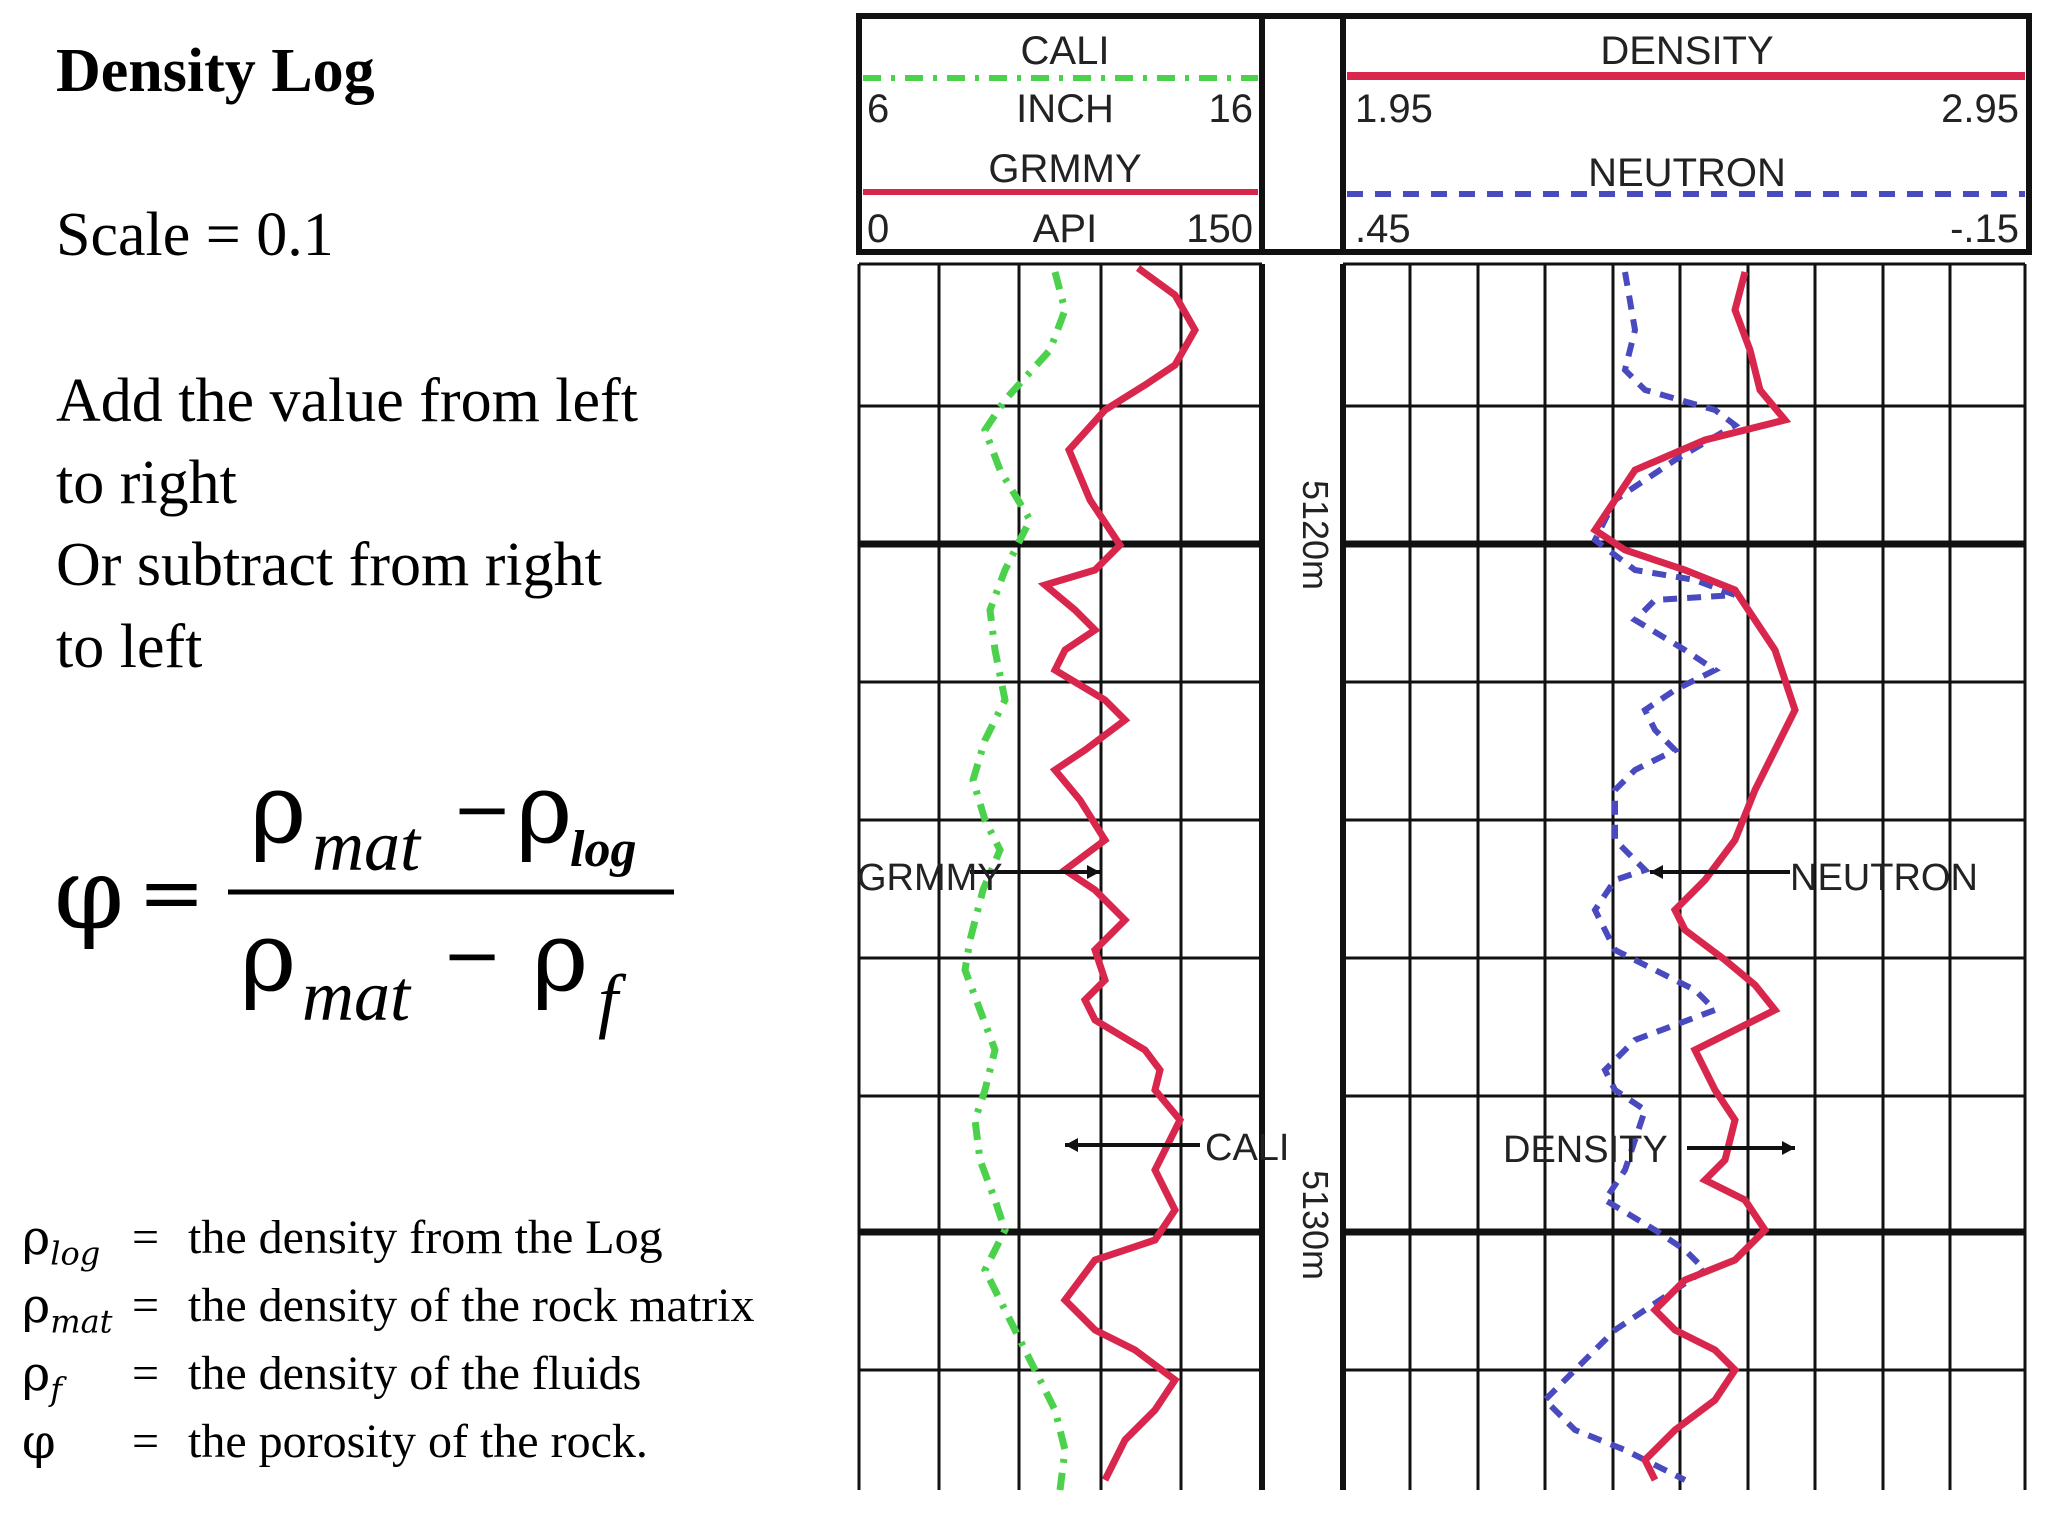 The width and height of the screenshot is (2048, 1536). I want to click on legend-subscript: f, so click(56, 1389).